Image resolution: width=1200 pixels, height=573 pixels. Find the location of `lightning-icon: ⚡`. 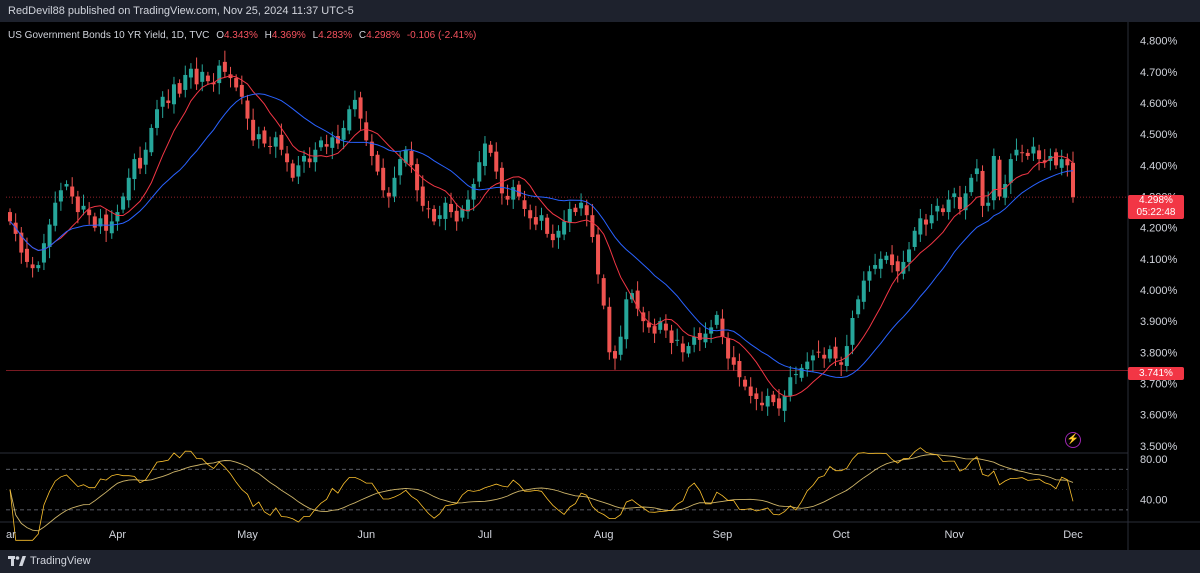

lightning-icon: ⚡ is located at coordinates (1073, 440).